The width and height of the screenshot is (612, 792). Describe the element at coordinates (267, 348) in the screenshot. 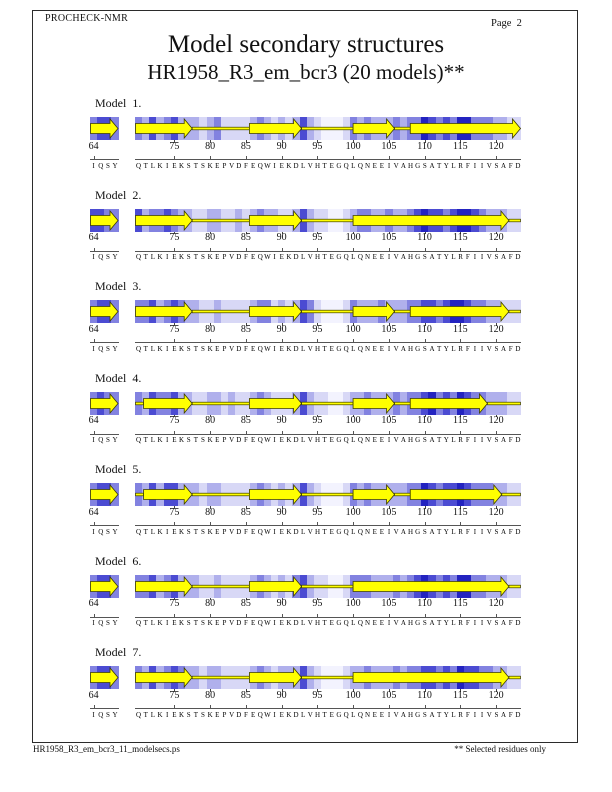

I see `sequence-letter: W` at that location.